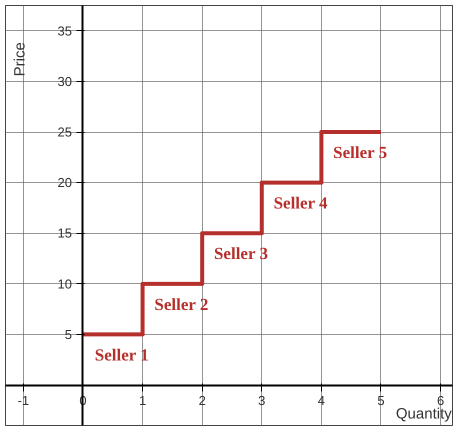 The height and width of the screenshot is (441, 474). Describe the element at coordinates (65, 30) in the screenshot. I see `y-tick-label: 35` at that location.